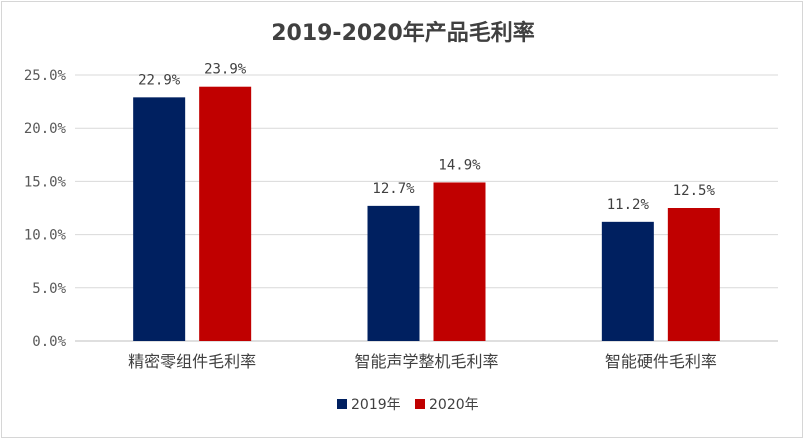  I want to click on y-tick-label: 15.0%, so click(45, 182).